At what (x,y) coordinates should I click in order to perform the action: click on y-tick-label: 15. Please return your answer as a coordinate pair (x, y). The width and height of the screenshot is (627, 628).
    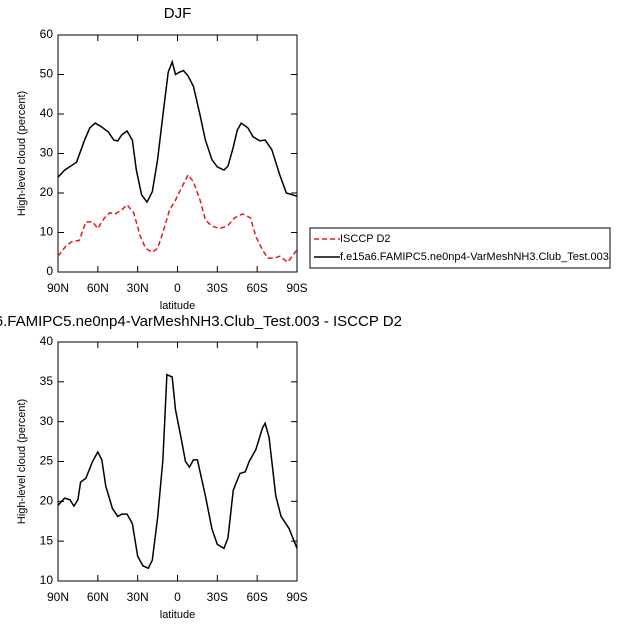
    Looking at the image, I should click on (47, 540).